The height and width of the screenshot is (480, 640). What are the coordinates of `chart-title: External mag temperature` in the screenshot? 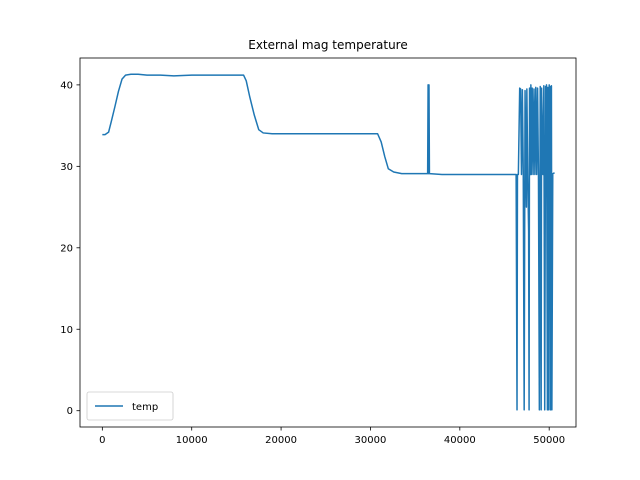 It's located at (328, 45).